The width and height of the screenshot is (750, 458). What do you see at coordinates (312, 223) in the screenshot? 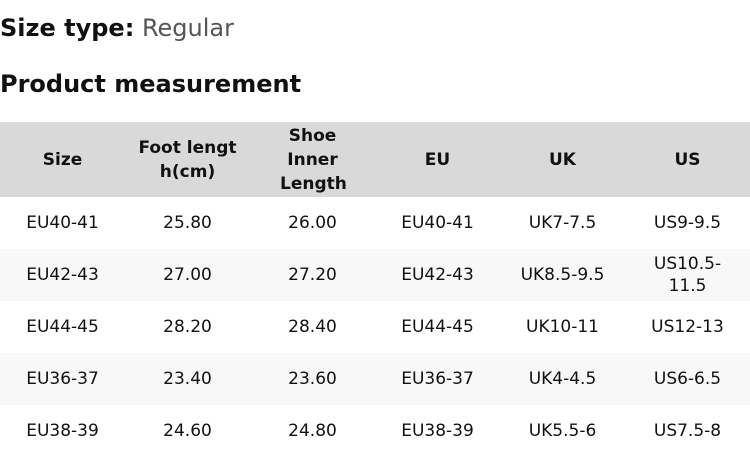
I see `table-cell: 26.00` at bounding box center [312, 223].